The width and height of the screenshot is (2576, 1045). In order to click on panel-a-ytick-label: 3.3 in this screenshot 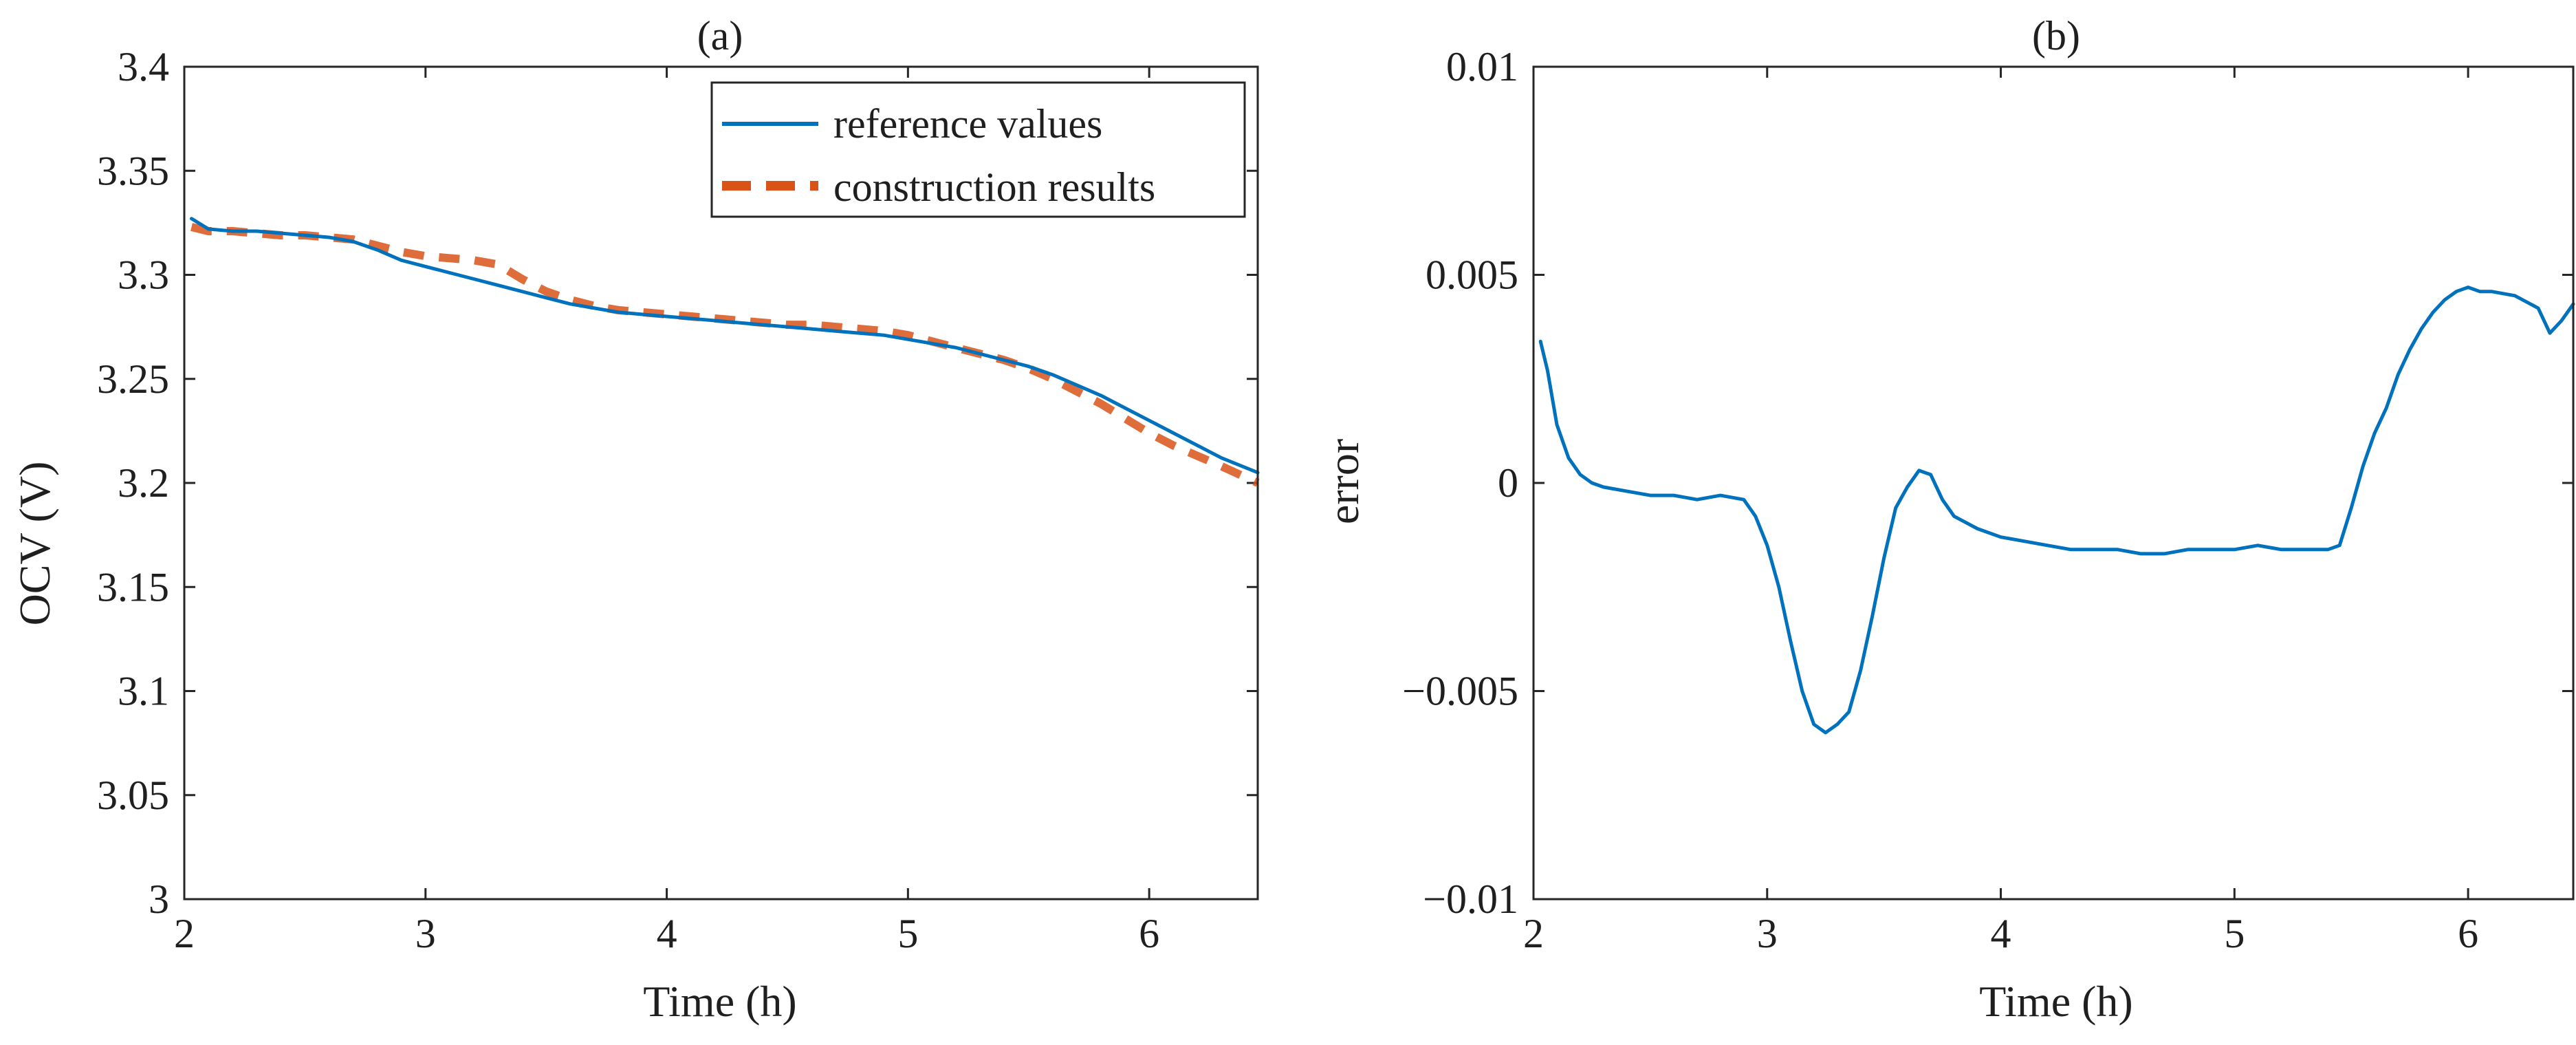, I will do `click(143, 275)`.